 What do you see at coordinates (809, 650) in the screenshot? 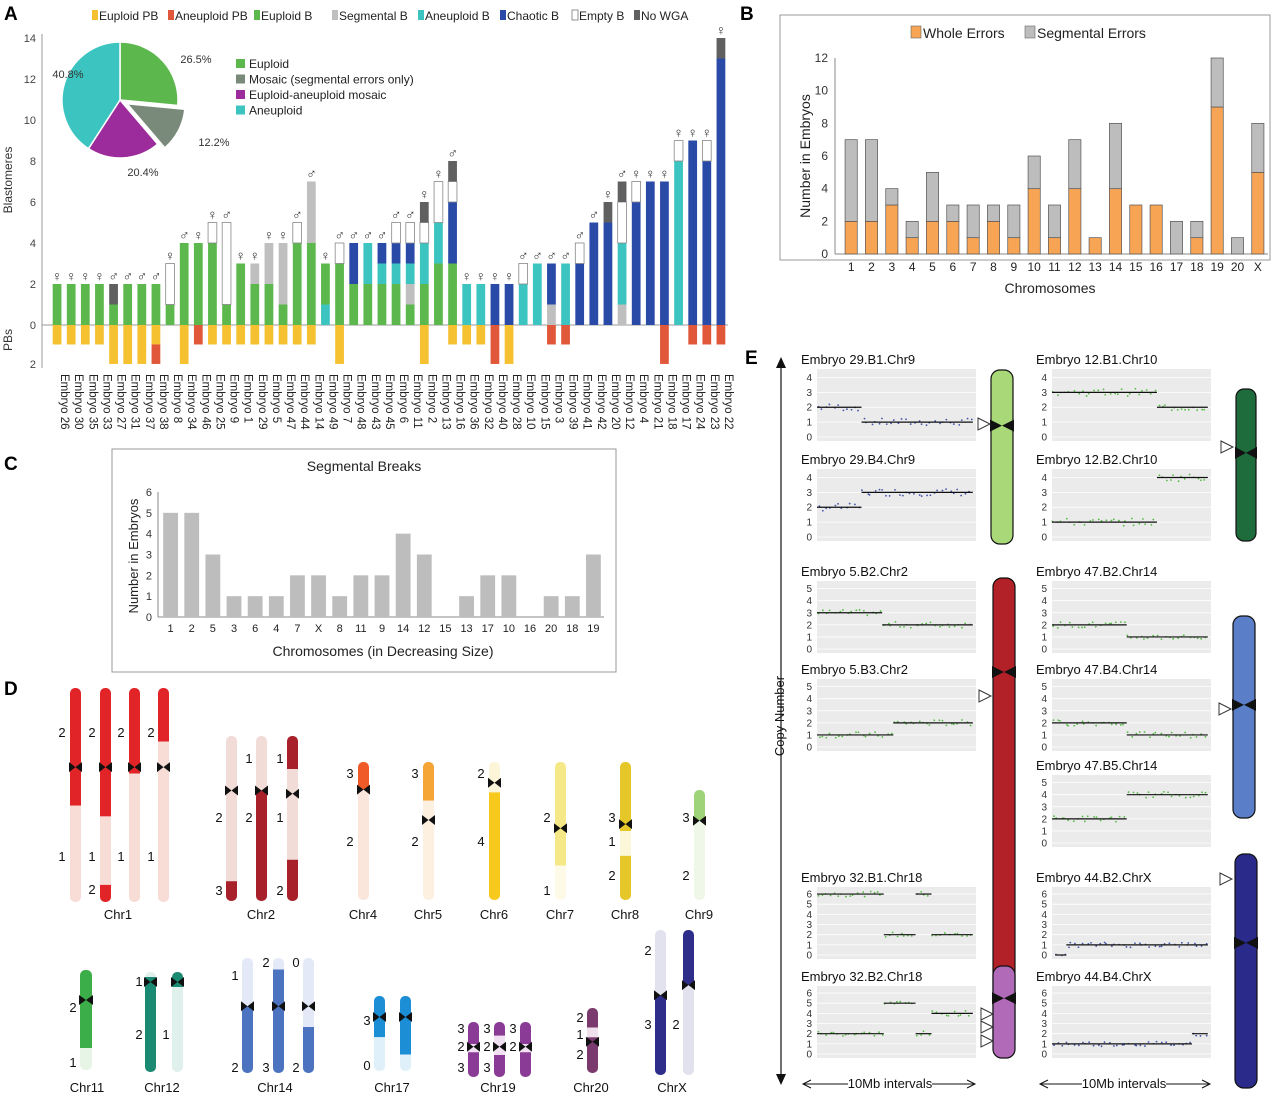
I see `e-ytick-label: 0` at bounding box center [809, 650].